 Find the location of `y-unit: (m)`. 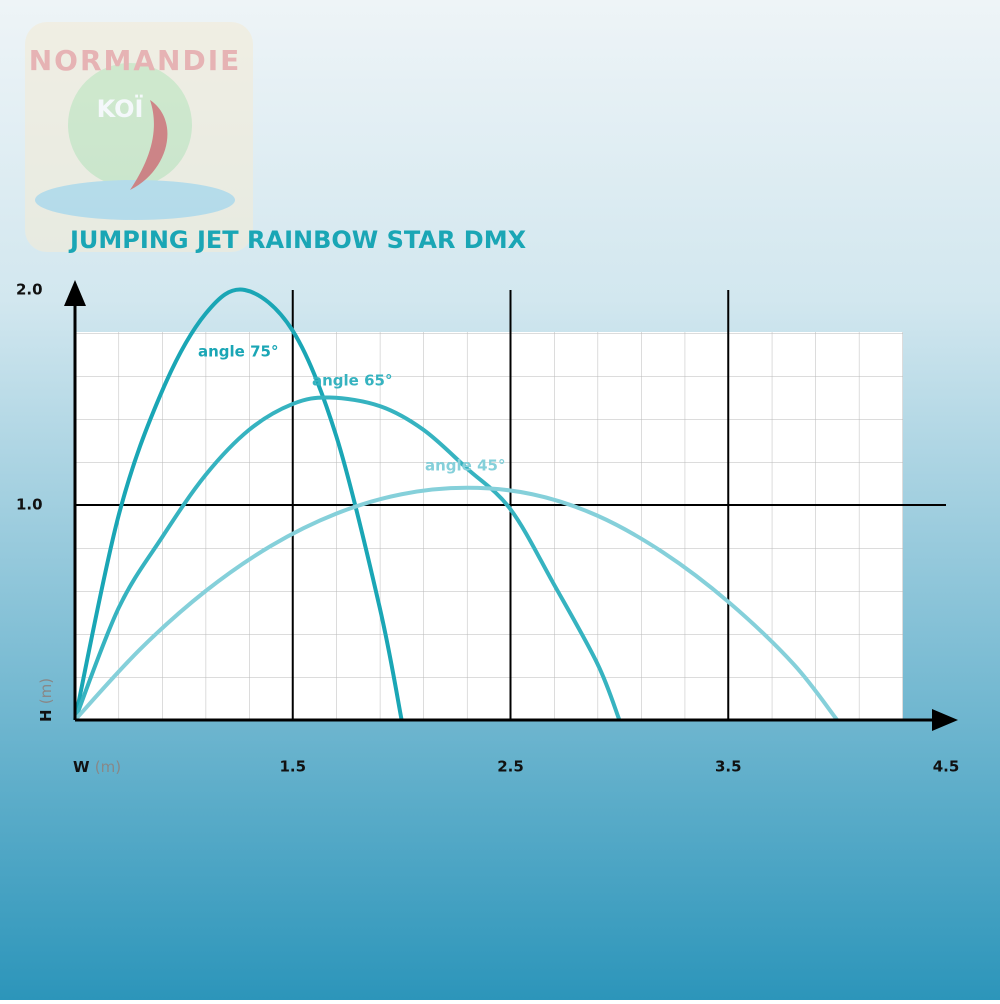

y-unit: (m) is located at coordinates (46, 691).